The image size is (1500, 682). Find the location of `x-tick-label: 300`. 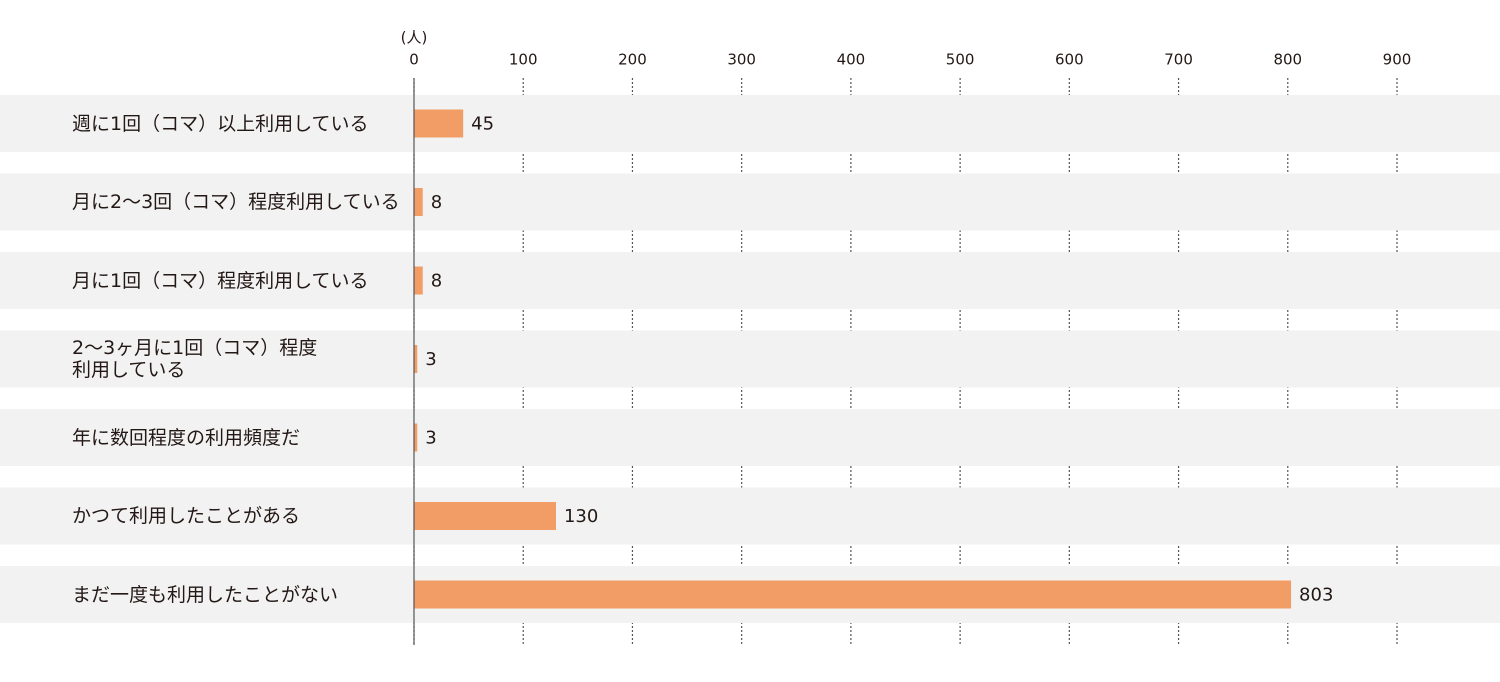

x-tick-label: 300 is located at coordinates (741, 60).